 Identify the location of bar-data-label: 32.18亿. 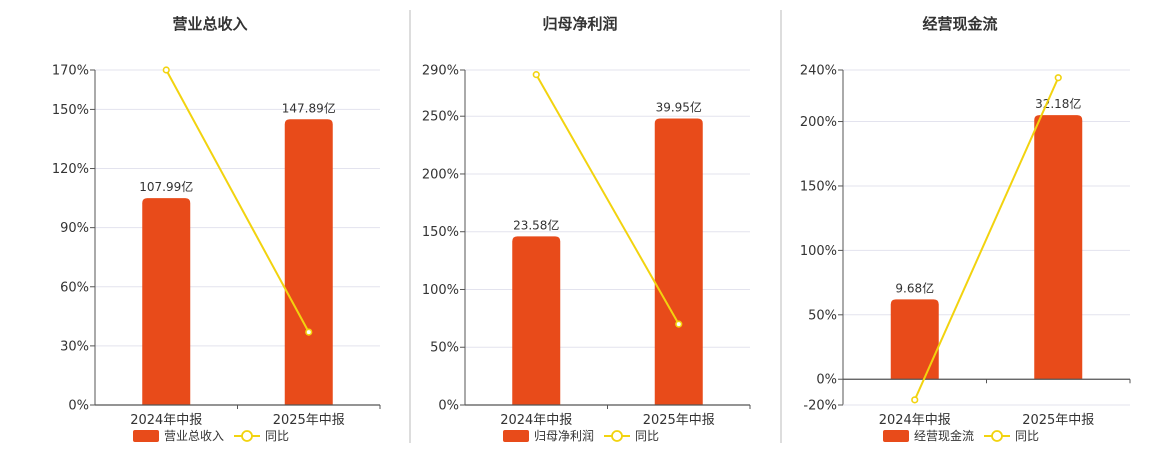
(1058, 103).